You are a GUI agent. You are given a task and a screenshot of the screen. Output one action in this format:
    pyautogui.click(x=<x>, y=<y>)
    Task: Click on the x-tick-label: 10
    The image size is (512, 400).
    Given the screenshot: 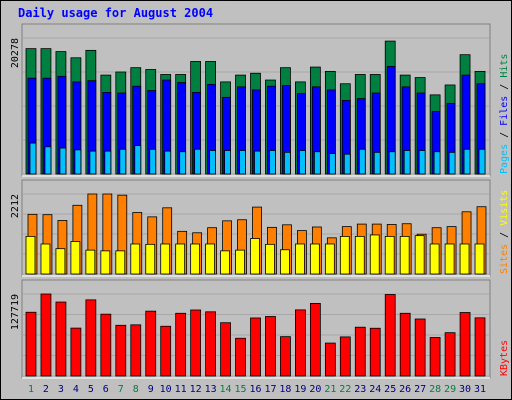 What is the action you would take?
    pyautogui.click(x=166, y=389)
    